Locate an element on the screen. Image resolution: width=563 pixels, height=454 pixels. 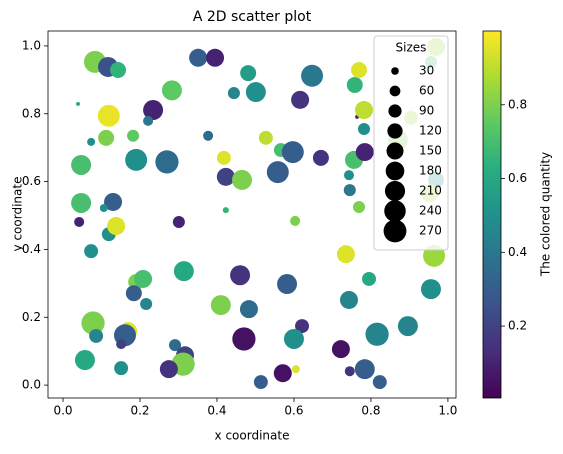
colorbar-tick-label: 0.4 is located at coordinates (517, 252).